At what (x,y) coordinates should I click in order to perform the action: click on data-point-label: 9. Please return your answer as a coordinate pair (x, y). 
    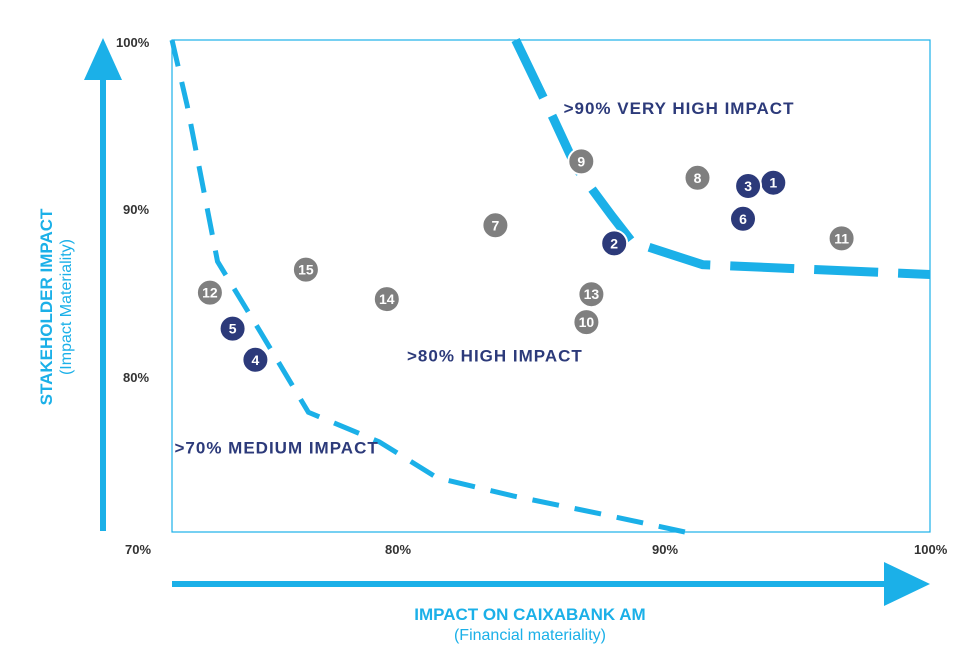
    Looking at the image, I should click on (581, 161).